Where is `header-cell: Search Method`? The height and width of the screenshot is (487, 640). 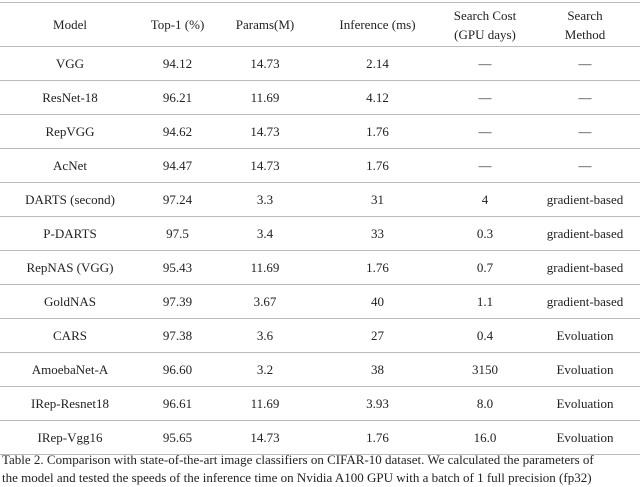 header-cell: Search Method is located at coordinates (585, 24).